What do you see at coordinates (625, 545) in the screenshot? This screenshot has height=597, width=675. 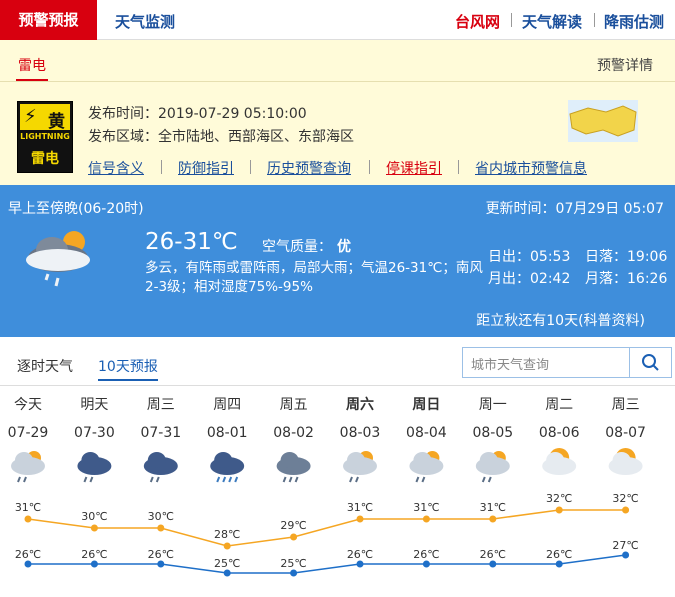 I see `low-label: 27℃` at bounding box center [625, 545].